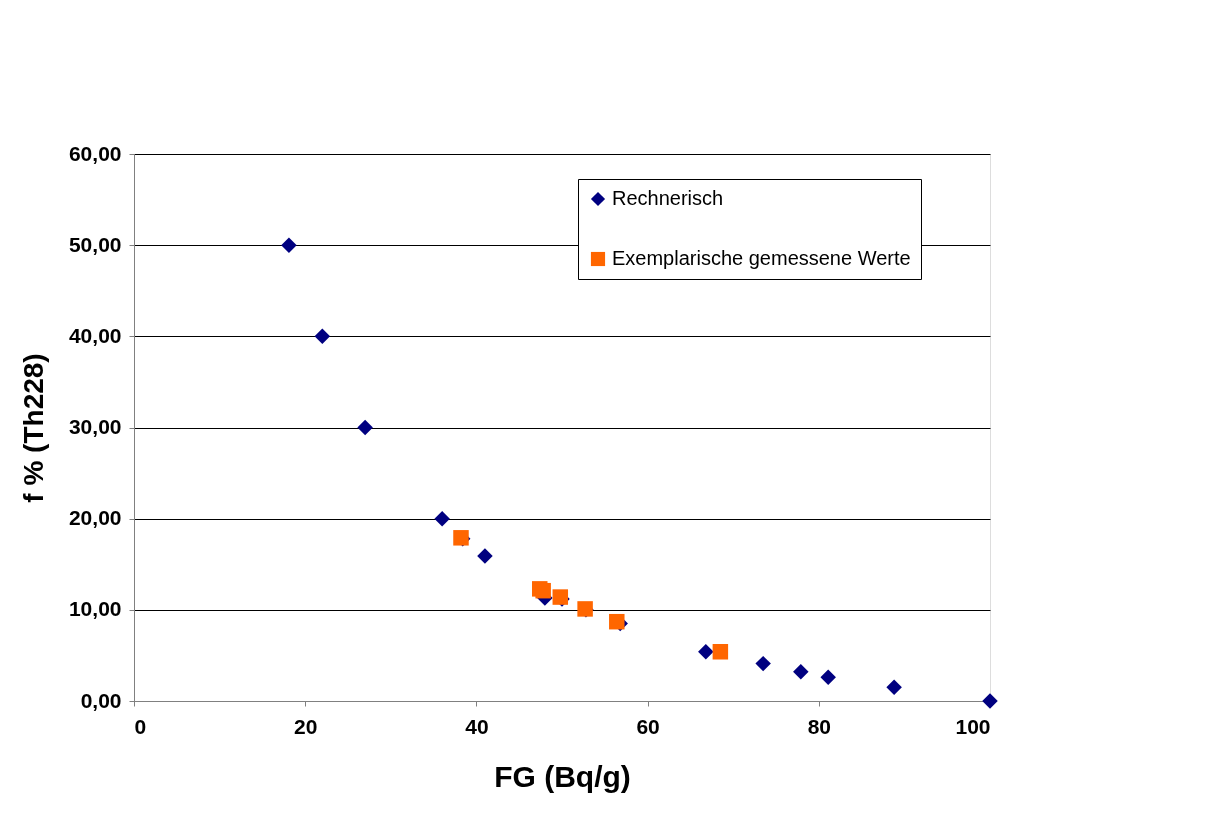 Image resolution: width=1216 pixels, height=829 pixels. What do you see at coordinates (477, 726) in the screenshot?
I see `x-tick-label: 40` at bounding box center [477, 726].